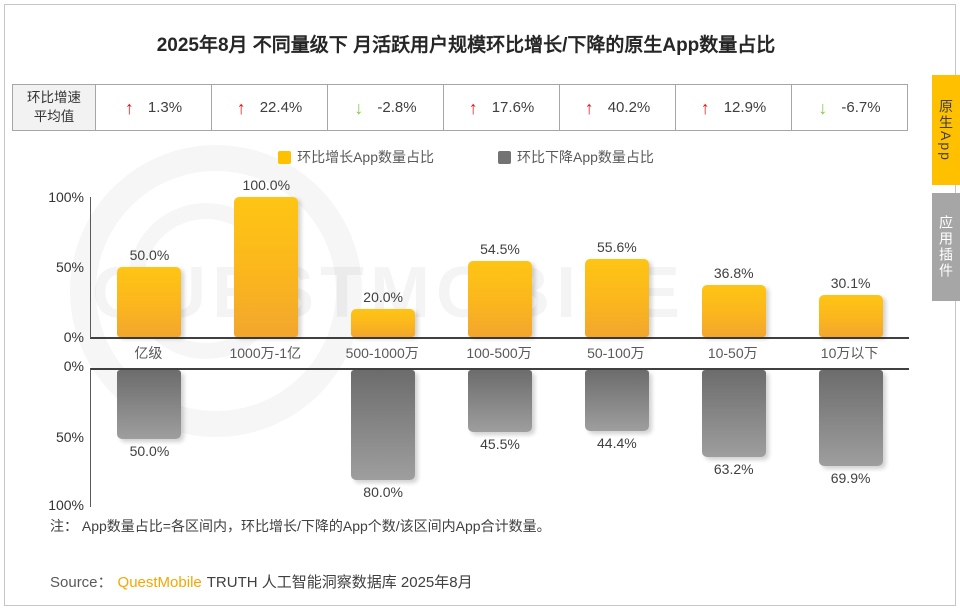 This screenshot has height=610, width=960. I want to click on stat-cell: ↑ 22.4%, so click(270, 107).